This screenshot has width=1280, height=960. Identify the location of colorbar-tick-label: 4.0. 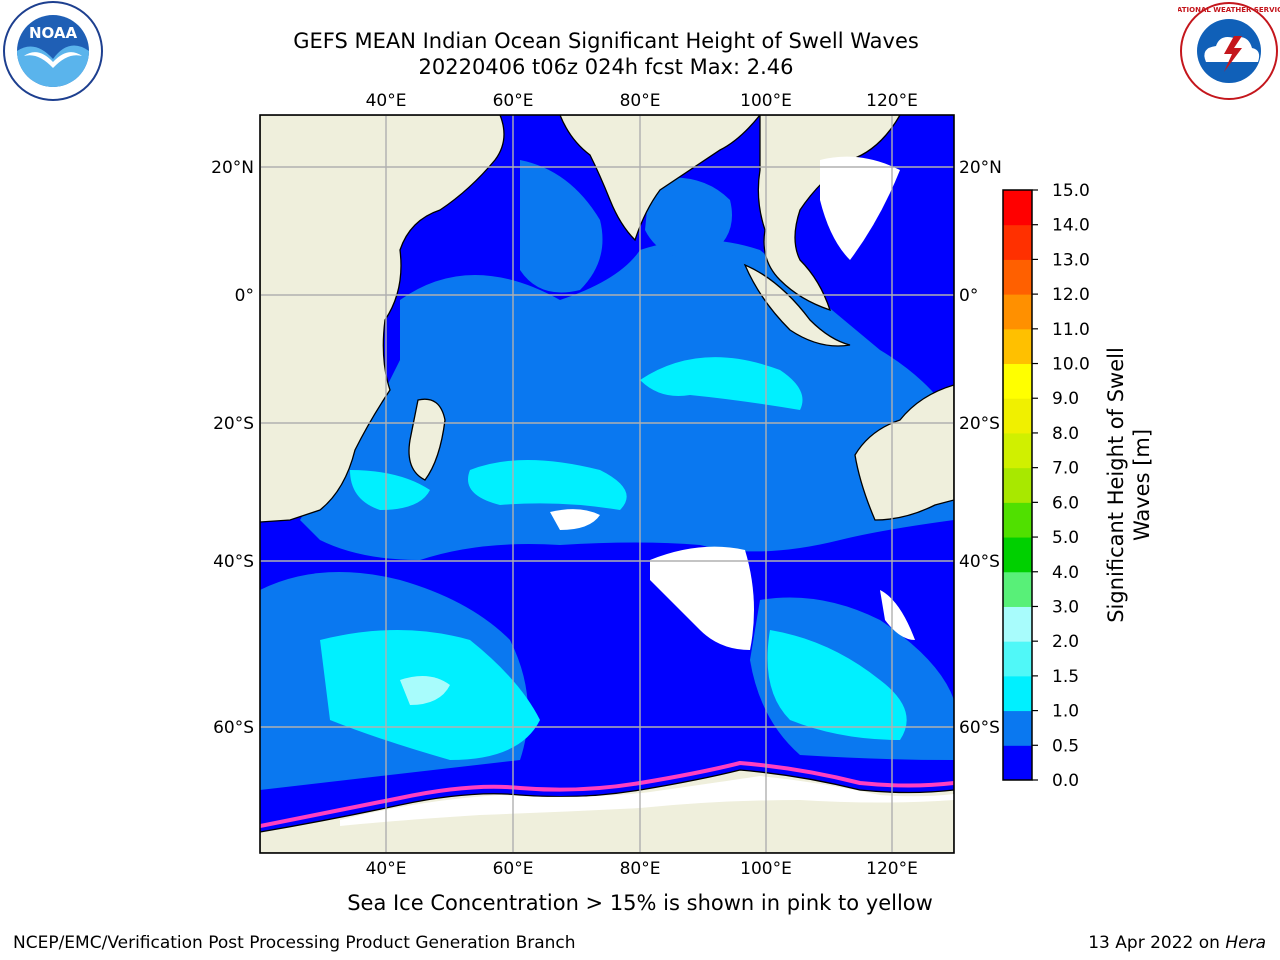
(1065, 573).